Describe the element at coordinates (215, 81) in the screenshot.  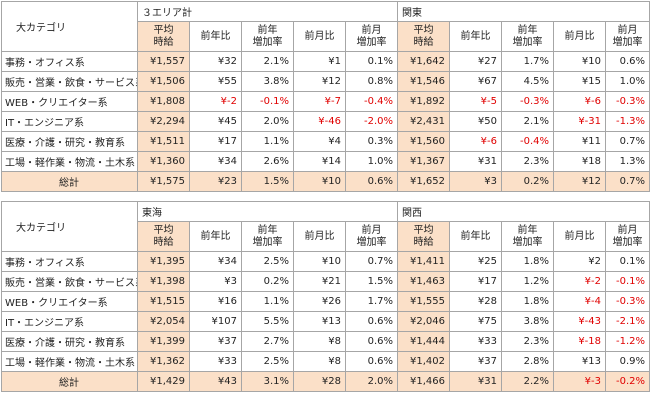
I see `value-cell: ¥55` at that location.